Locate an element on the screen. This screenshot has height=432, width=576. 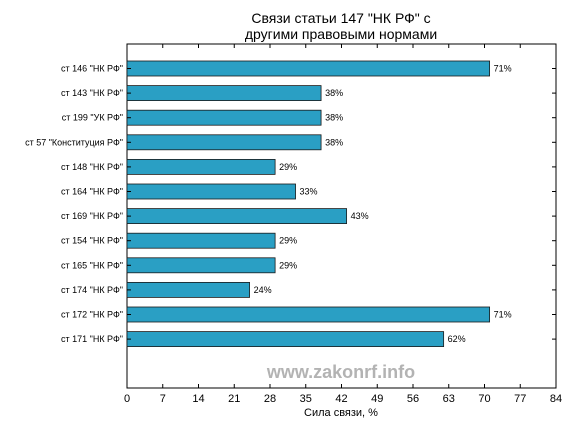
chart-title-line-1: Связи статьи 147 "НК РФ" с is located at coordinates (340, 18).